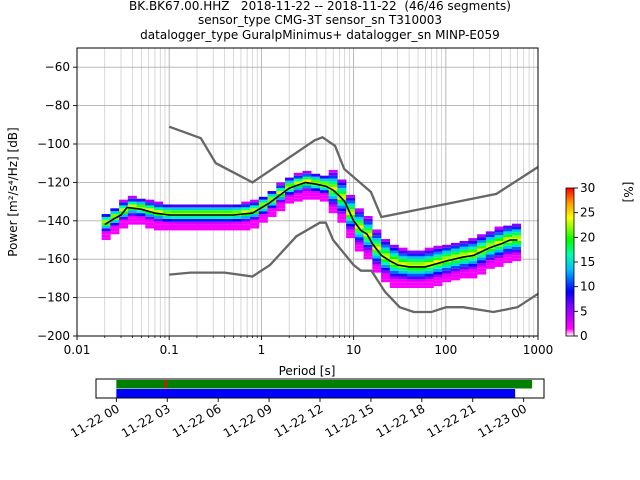 The width and height of the screenshot is (640, 480). I want to click on new-high-noise-model-line, so click(353, 172).